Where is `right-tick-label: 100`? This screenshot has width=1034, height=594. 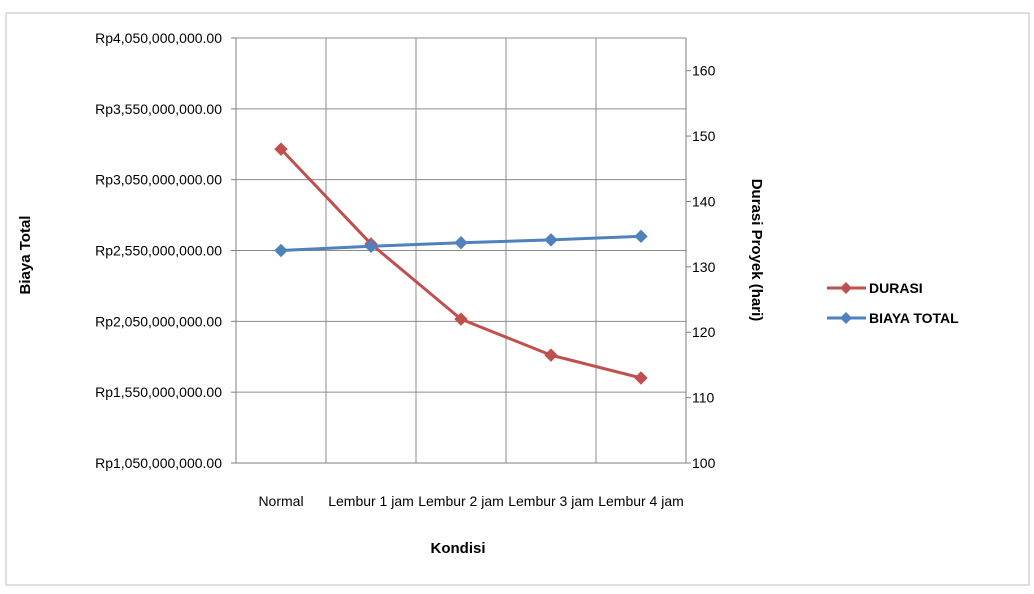 right-tick-label: 100 is located at coordinates (704, 463).